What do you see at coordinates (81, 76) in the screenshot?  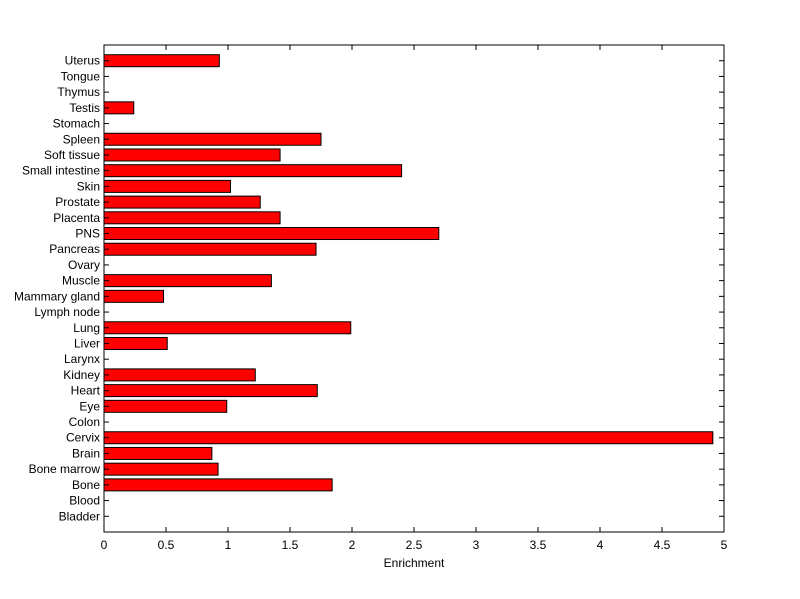 I see `y-tick-label-tongue: Tongue` at bounding box center [81, 76].